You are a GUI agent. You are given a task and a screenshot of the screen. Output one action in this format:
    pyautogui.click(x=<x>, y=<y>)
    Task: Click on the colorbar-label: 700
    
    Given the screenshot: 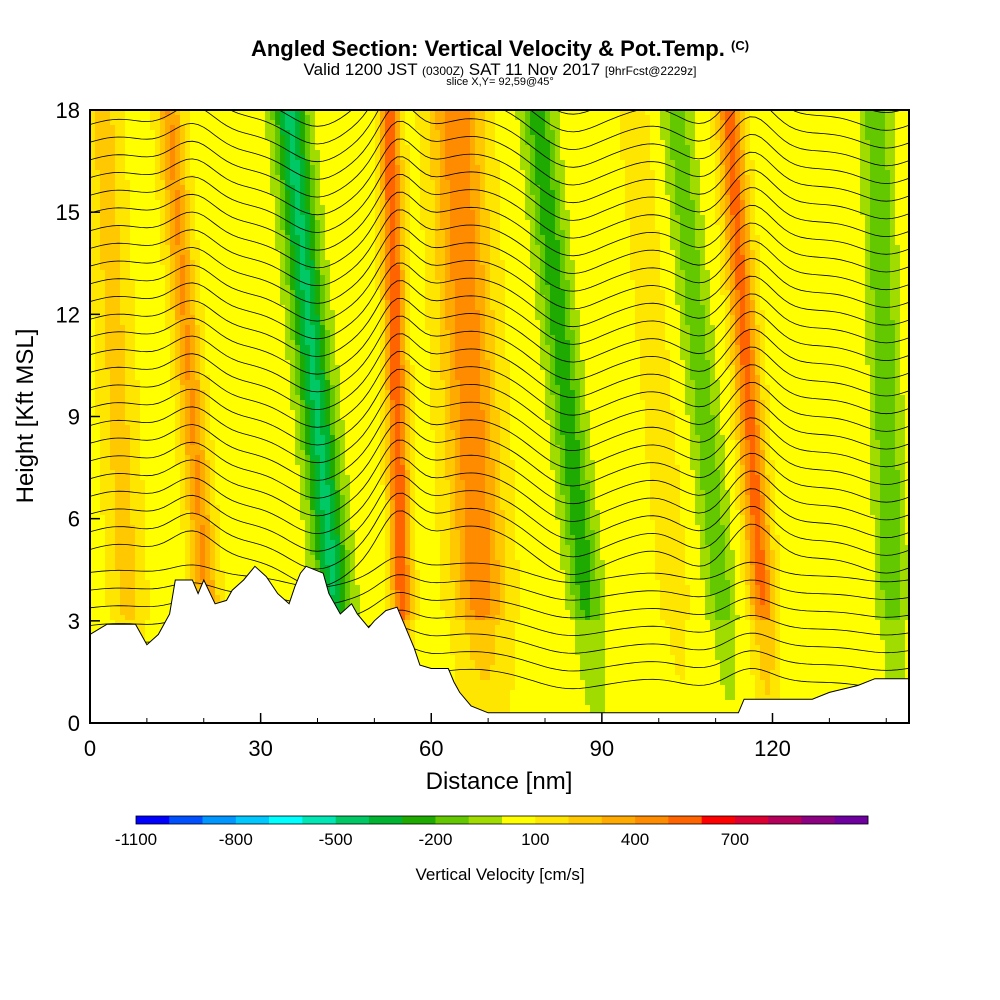 What is the action you would take?
    pyautogui.click(x=735, y=839)
    